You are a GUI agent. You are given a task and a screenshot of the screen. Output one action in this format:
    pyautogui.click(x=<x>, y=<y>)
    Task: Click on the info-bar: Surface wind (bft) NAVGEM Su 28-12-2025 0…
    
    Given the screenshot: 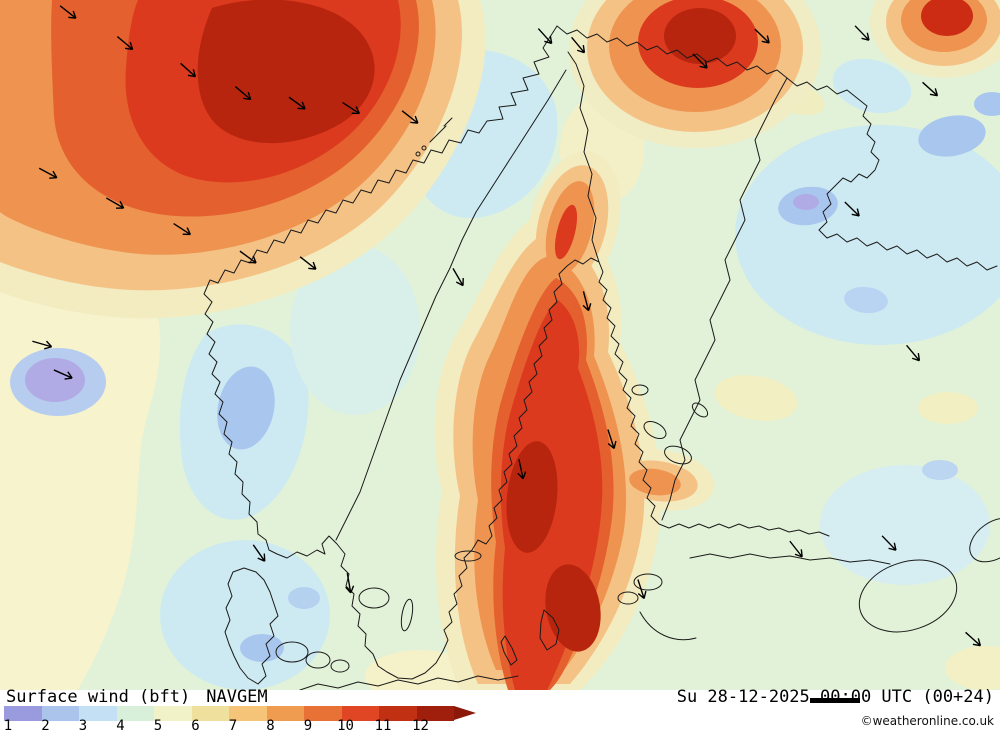 What is the action you would take?
    pyautogui.click(x=500, y=710)
    